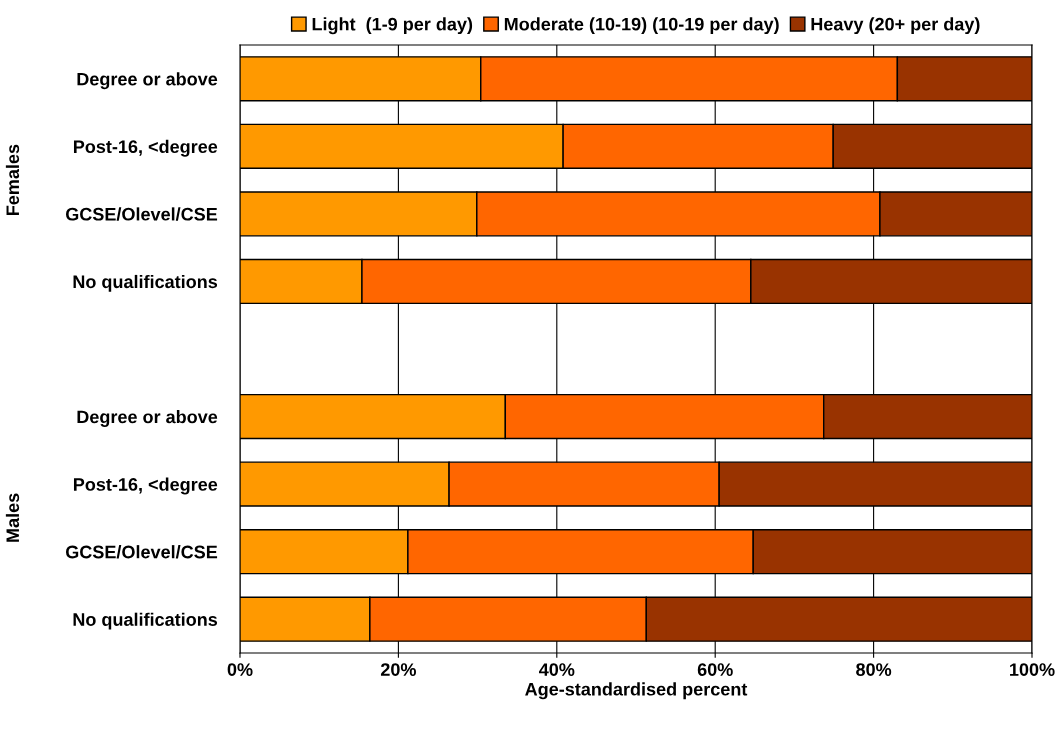  Describe the element at coordinates (392, 26) in the screenshot. I see `legend-label: Light (1-9 per day)` at that location.